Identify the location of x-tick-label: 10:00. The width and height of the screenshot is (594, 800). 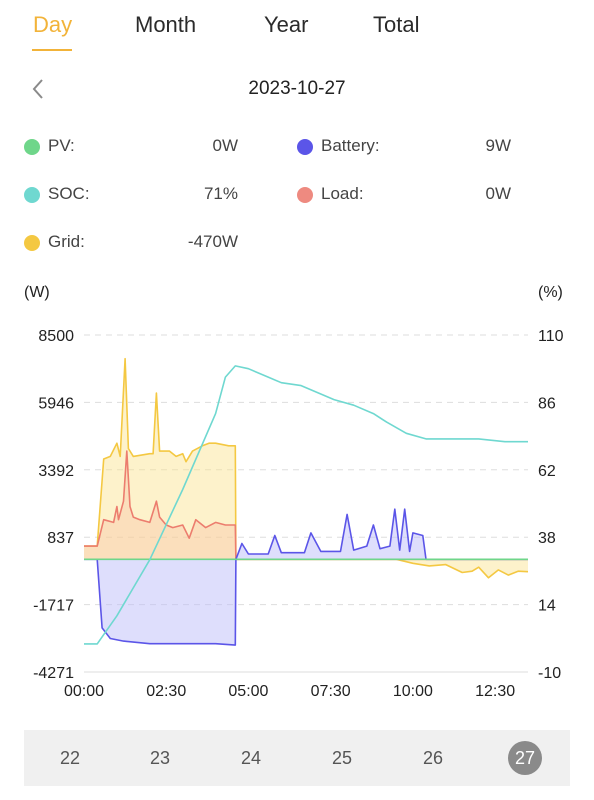
(413, 691).